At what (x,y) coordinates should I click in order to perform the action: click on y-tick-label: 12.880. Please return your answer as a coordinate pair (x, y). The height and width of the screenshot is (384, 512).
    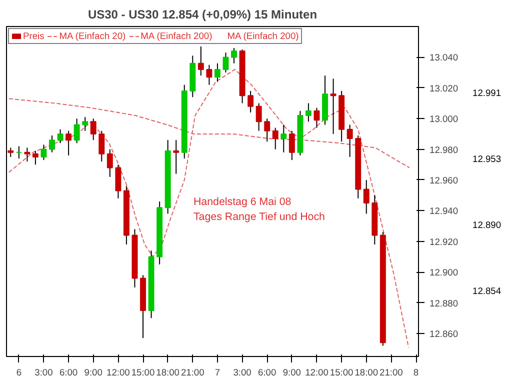
    Looking at the image, I should click on (444, 303).